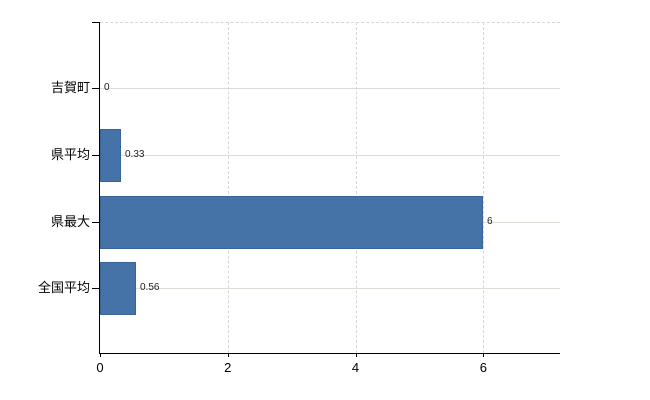  Describe the element at coordinates (70, 221) in the screenshot. I see `category-label-県最大: 県最大` at that location.